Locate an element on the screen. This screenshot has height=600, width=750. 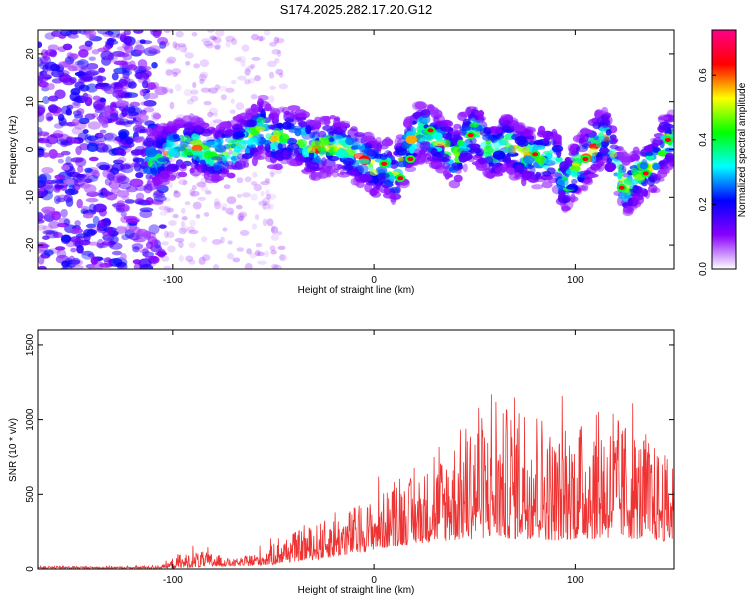
y-tick-label: 0 is located at coordinates (30, 149).